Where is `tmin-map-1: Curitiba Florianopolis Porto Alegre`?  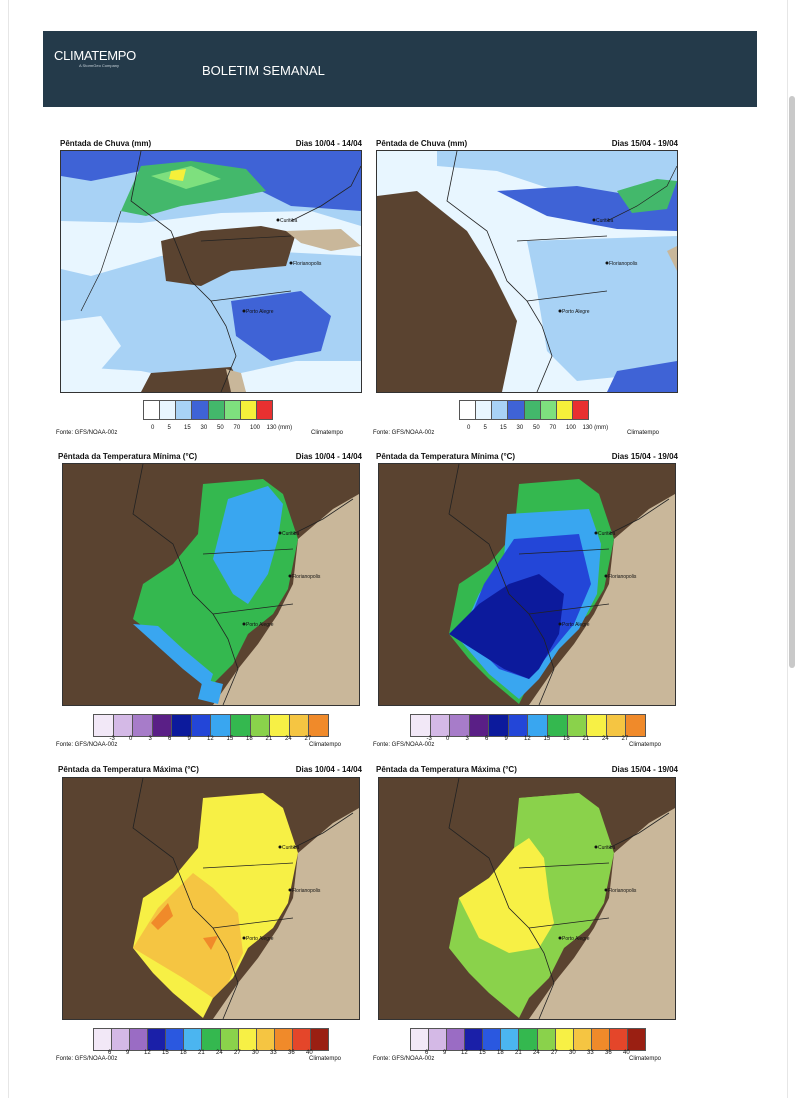 tmin-map-1: Curitiba Florianopolis Porto Alegre is located at coordinates (211, 584).